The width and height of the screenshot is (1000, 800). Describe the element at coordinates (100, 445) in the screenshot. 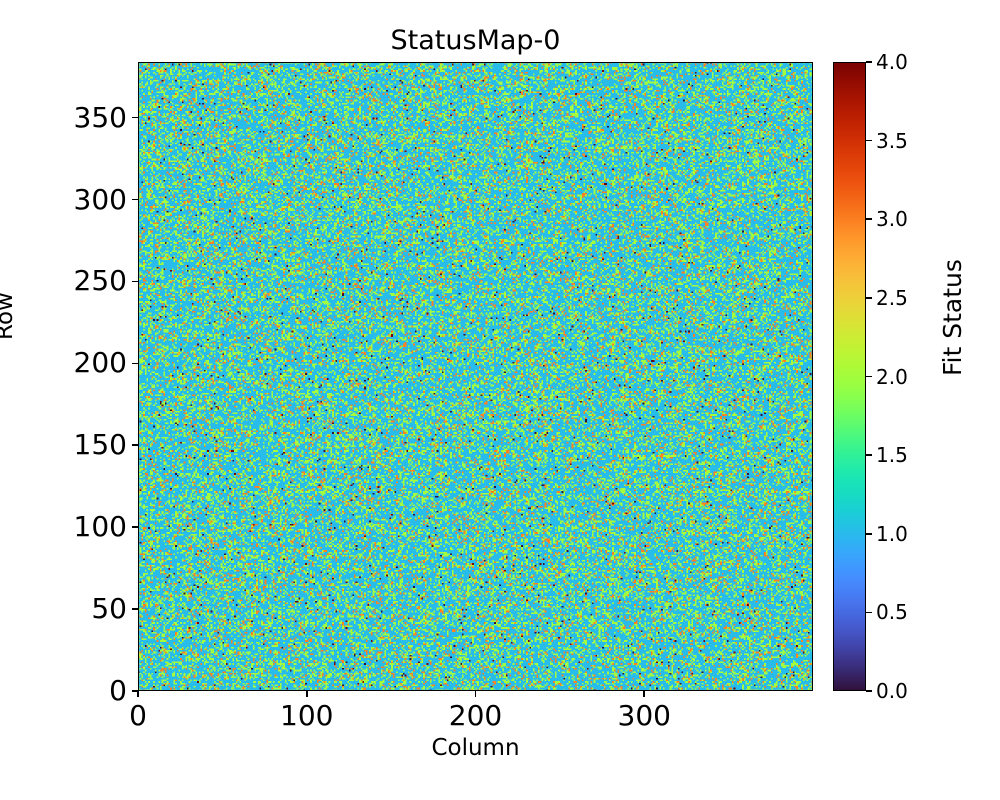

I see `y-tick-label: 150` at that location.